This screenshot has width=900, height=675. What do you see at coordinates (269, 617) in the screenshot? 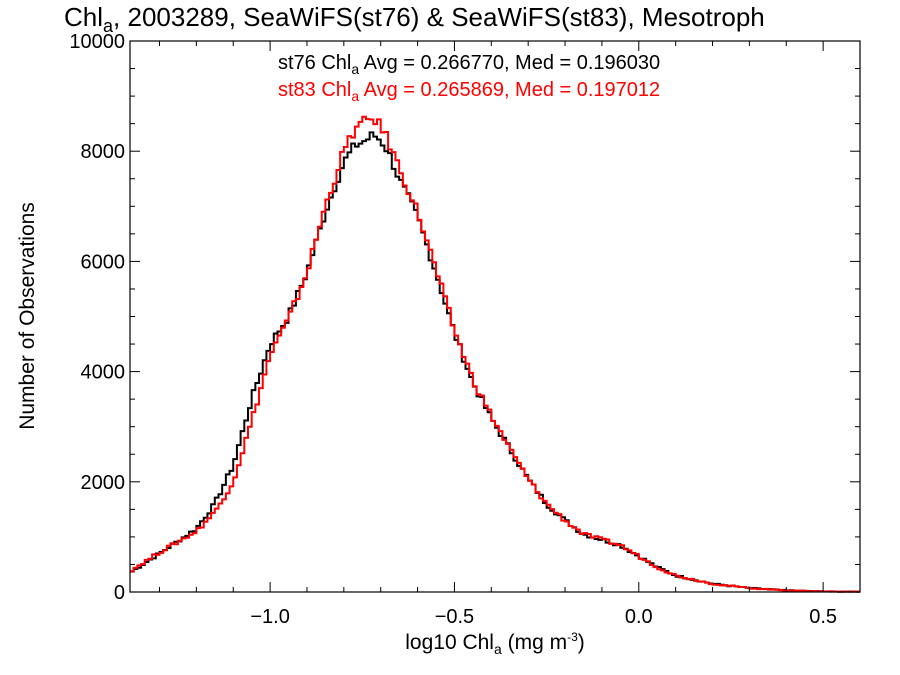
I see `x-tick-label: −1.0` at bounding box center [269, 617].